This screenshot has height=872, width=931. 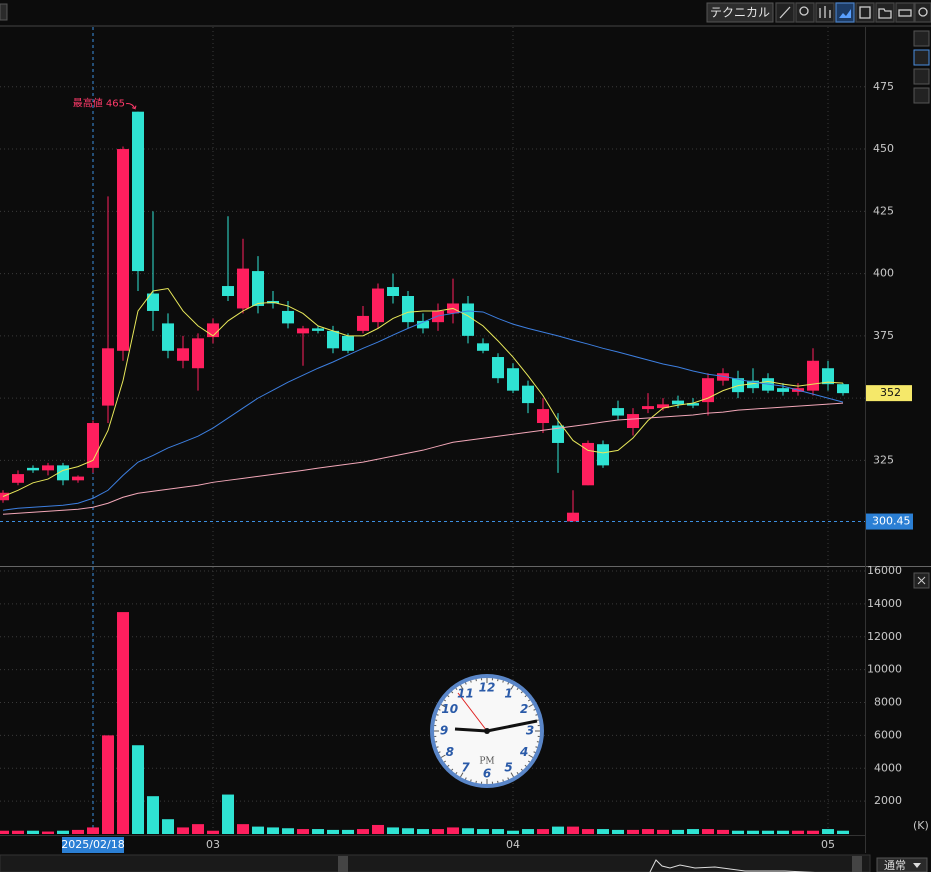 I want to click on print-icon, so click(x=905, y=12).